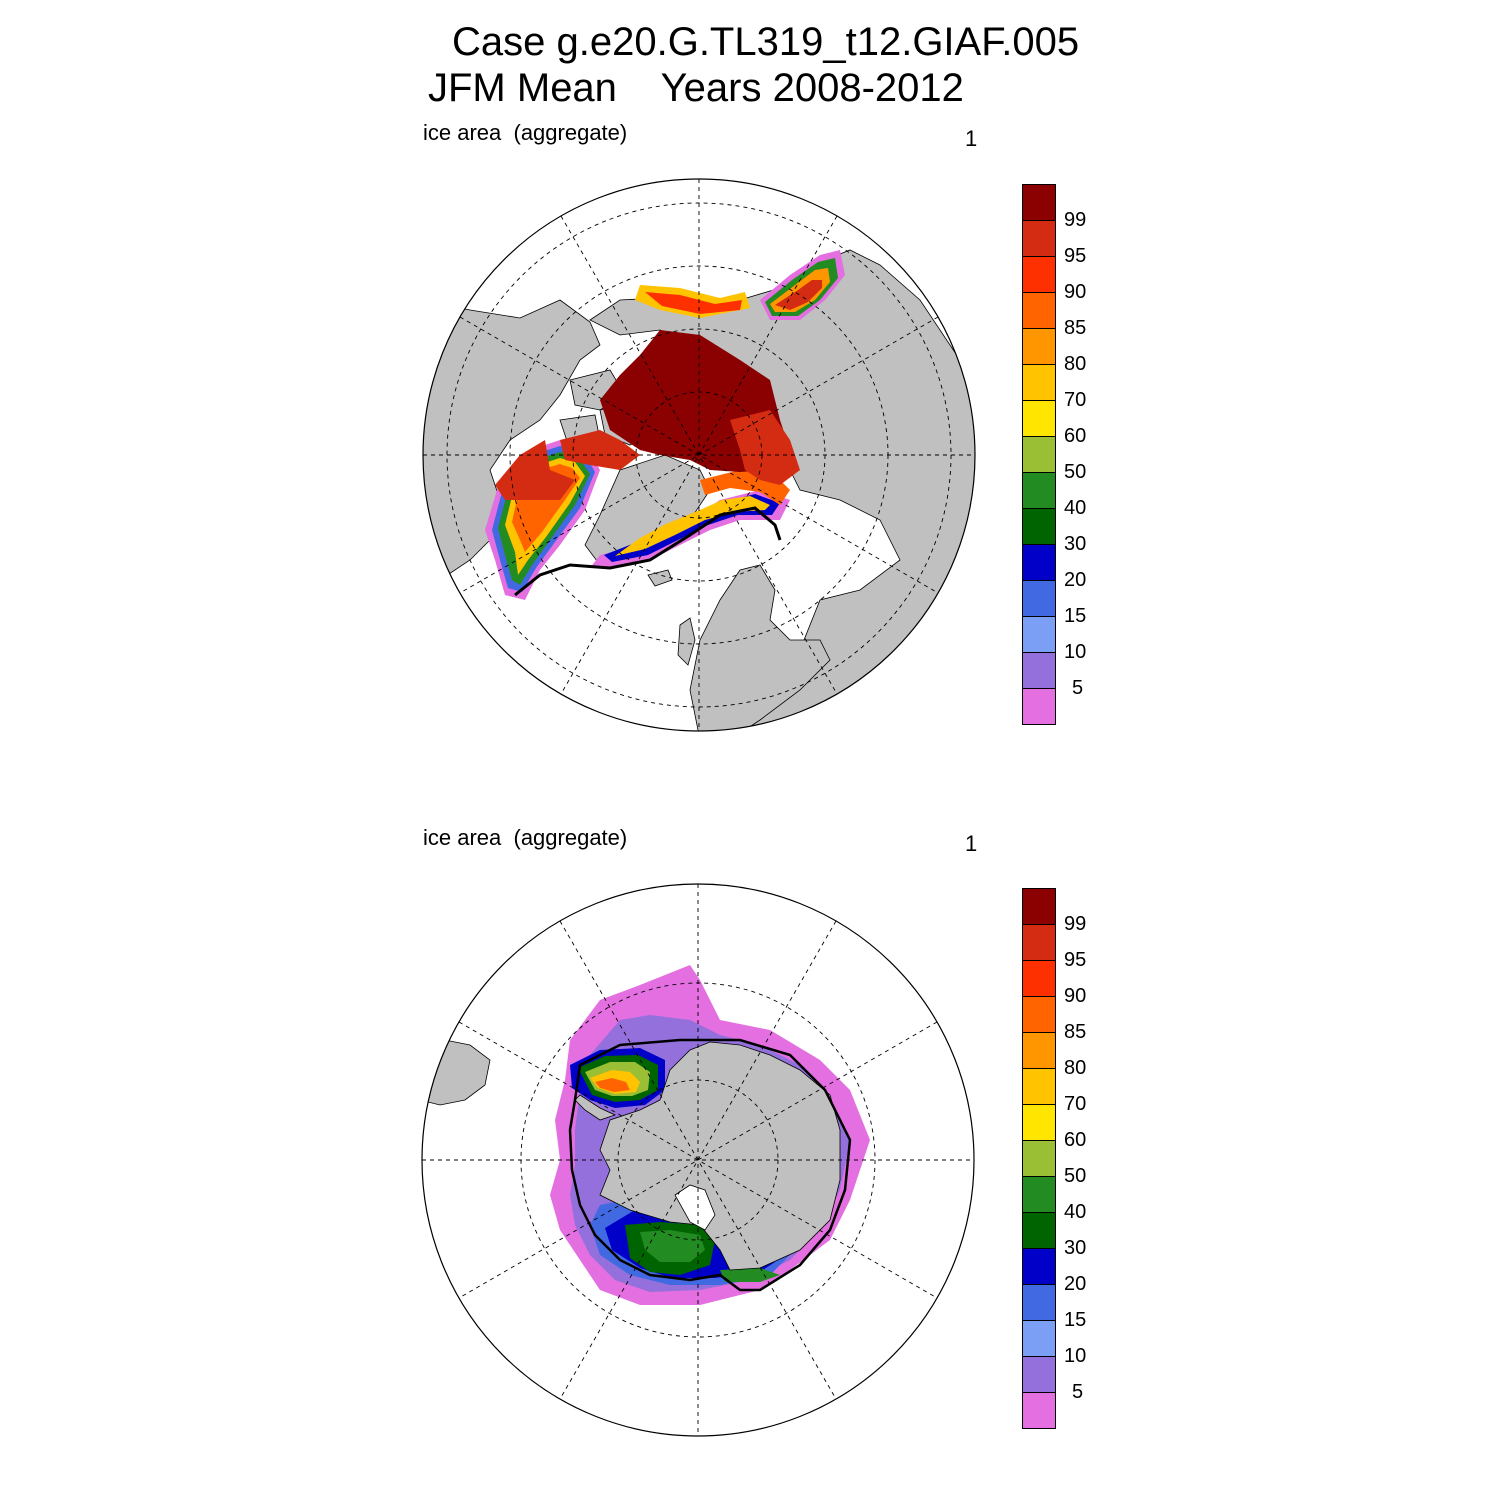 The height and width of the screenshot is (1500, 1500). What do you see at coordinates (648, 551) in the screenshot?
I see `north-ice-edge-contour` at bounding box center [648, 551].